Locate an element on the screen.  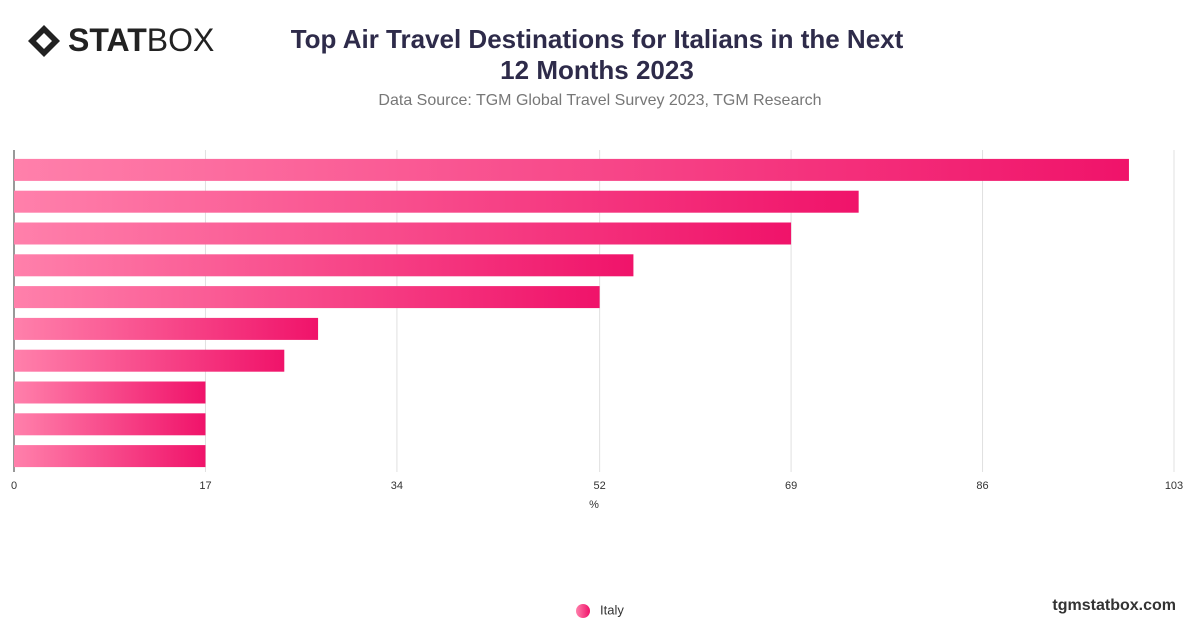
logo: STATBOX is located at coordinates (120, 40).